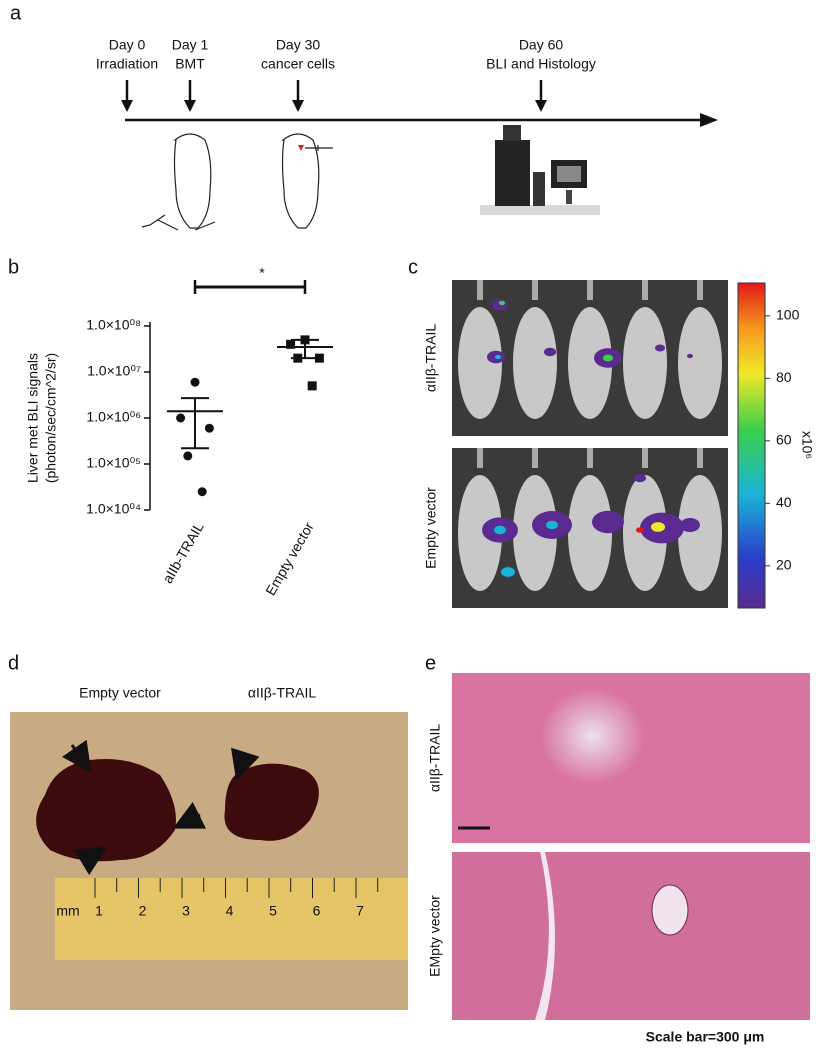 This screenshot has height=1055, width=820. What do you see at coordinates (289, 558) in the screenshot?
I see `x-tick-label: Empty vector` at bounding box center [289, 558].